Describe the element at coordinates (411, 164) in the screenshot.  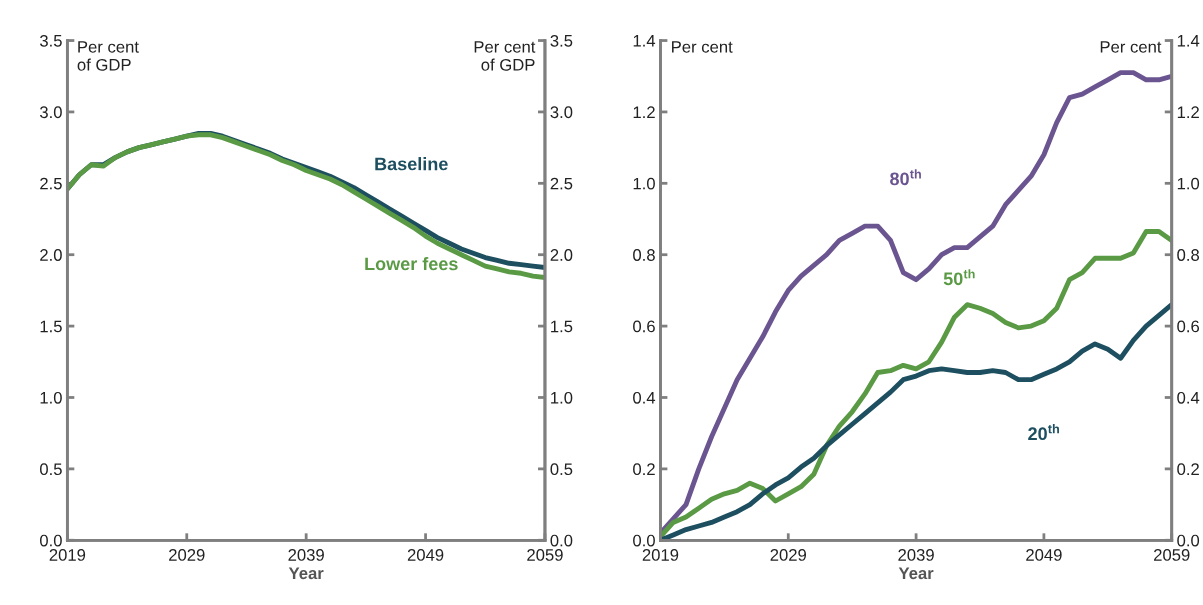
I see `series-label: Baseline` at that location.